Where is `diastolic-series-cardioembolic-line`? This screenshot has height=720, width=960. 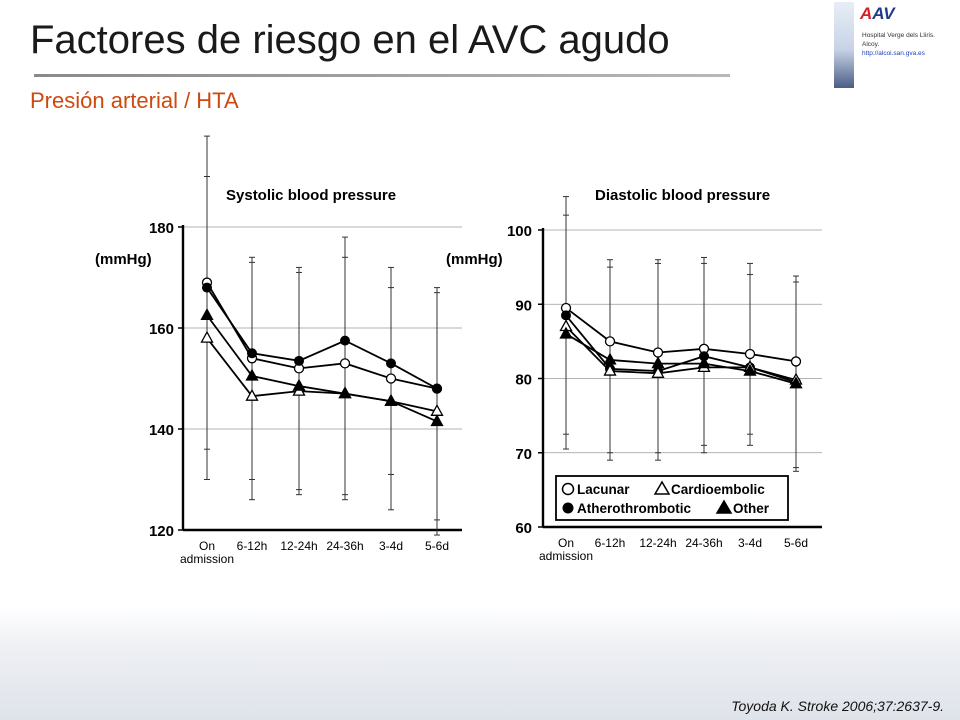 diastolic-series-cardioembolic-line is located at coordinates (681, 353).